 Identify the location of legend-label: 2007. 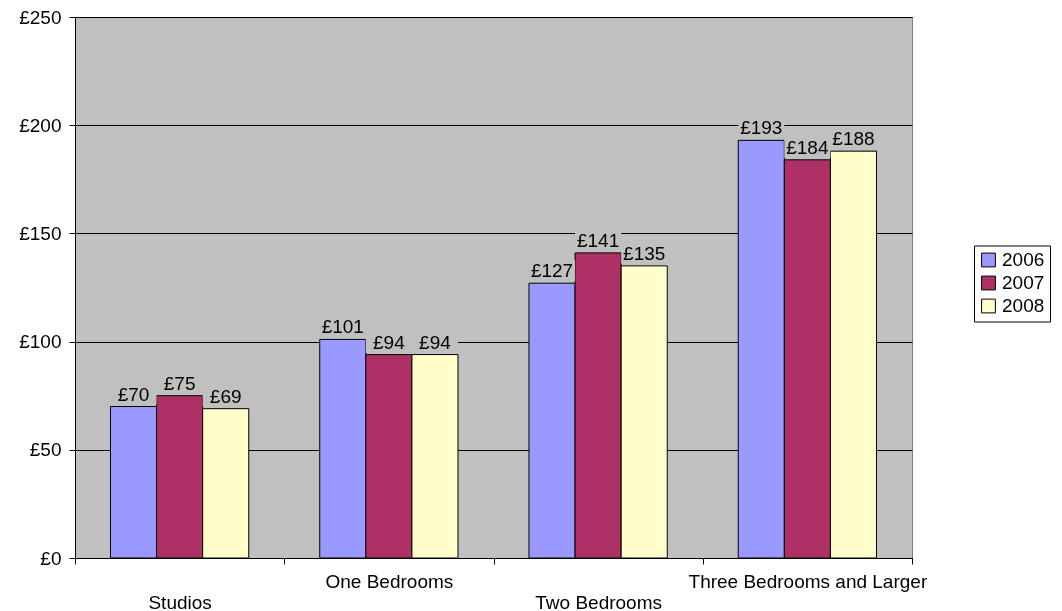
(1023, 282).